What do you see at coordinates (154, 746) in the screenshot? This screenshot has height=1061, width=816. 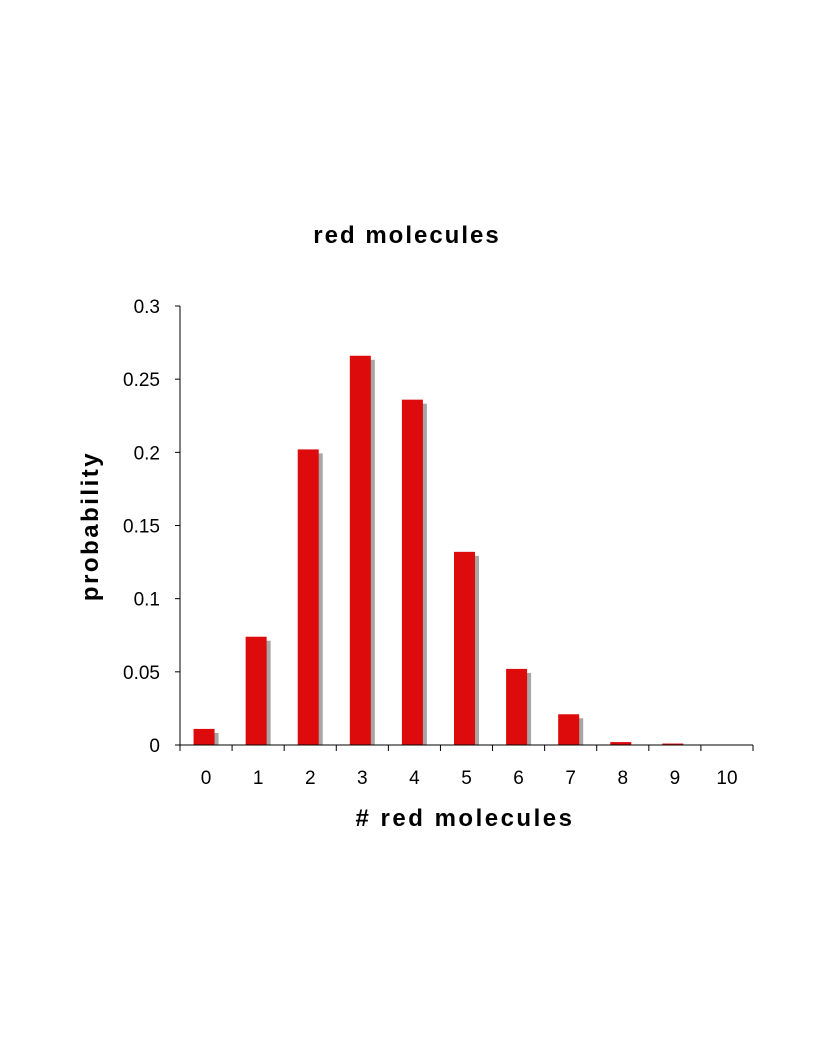 I see `y-tick-label: 0` at bounding box center [154, 746].